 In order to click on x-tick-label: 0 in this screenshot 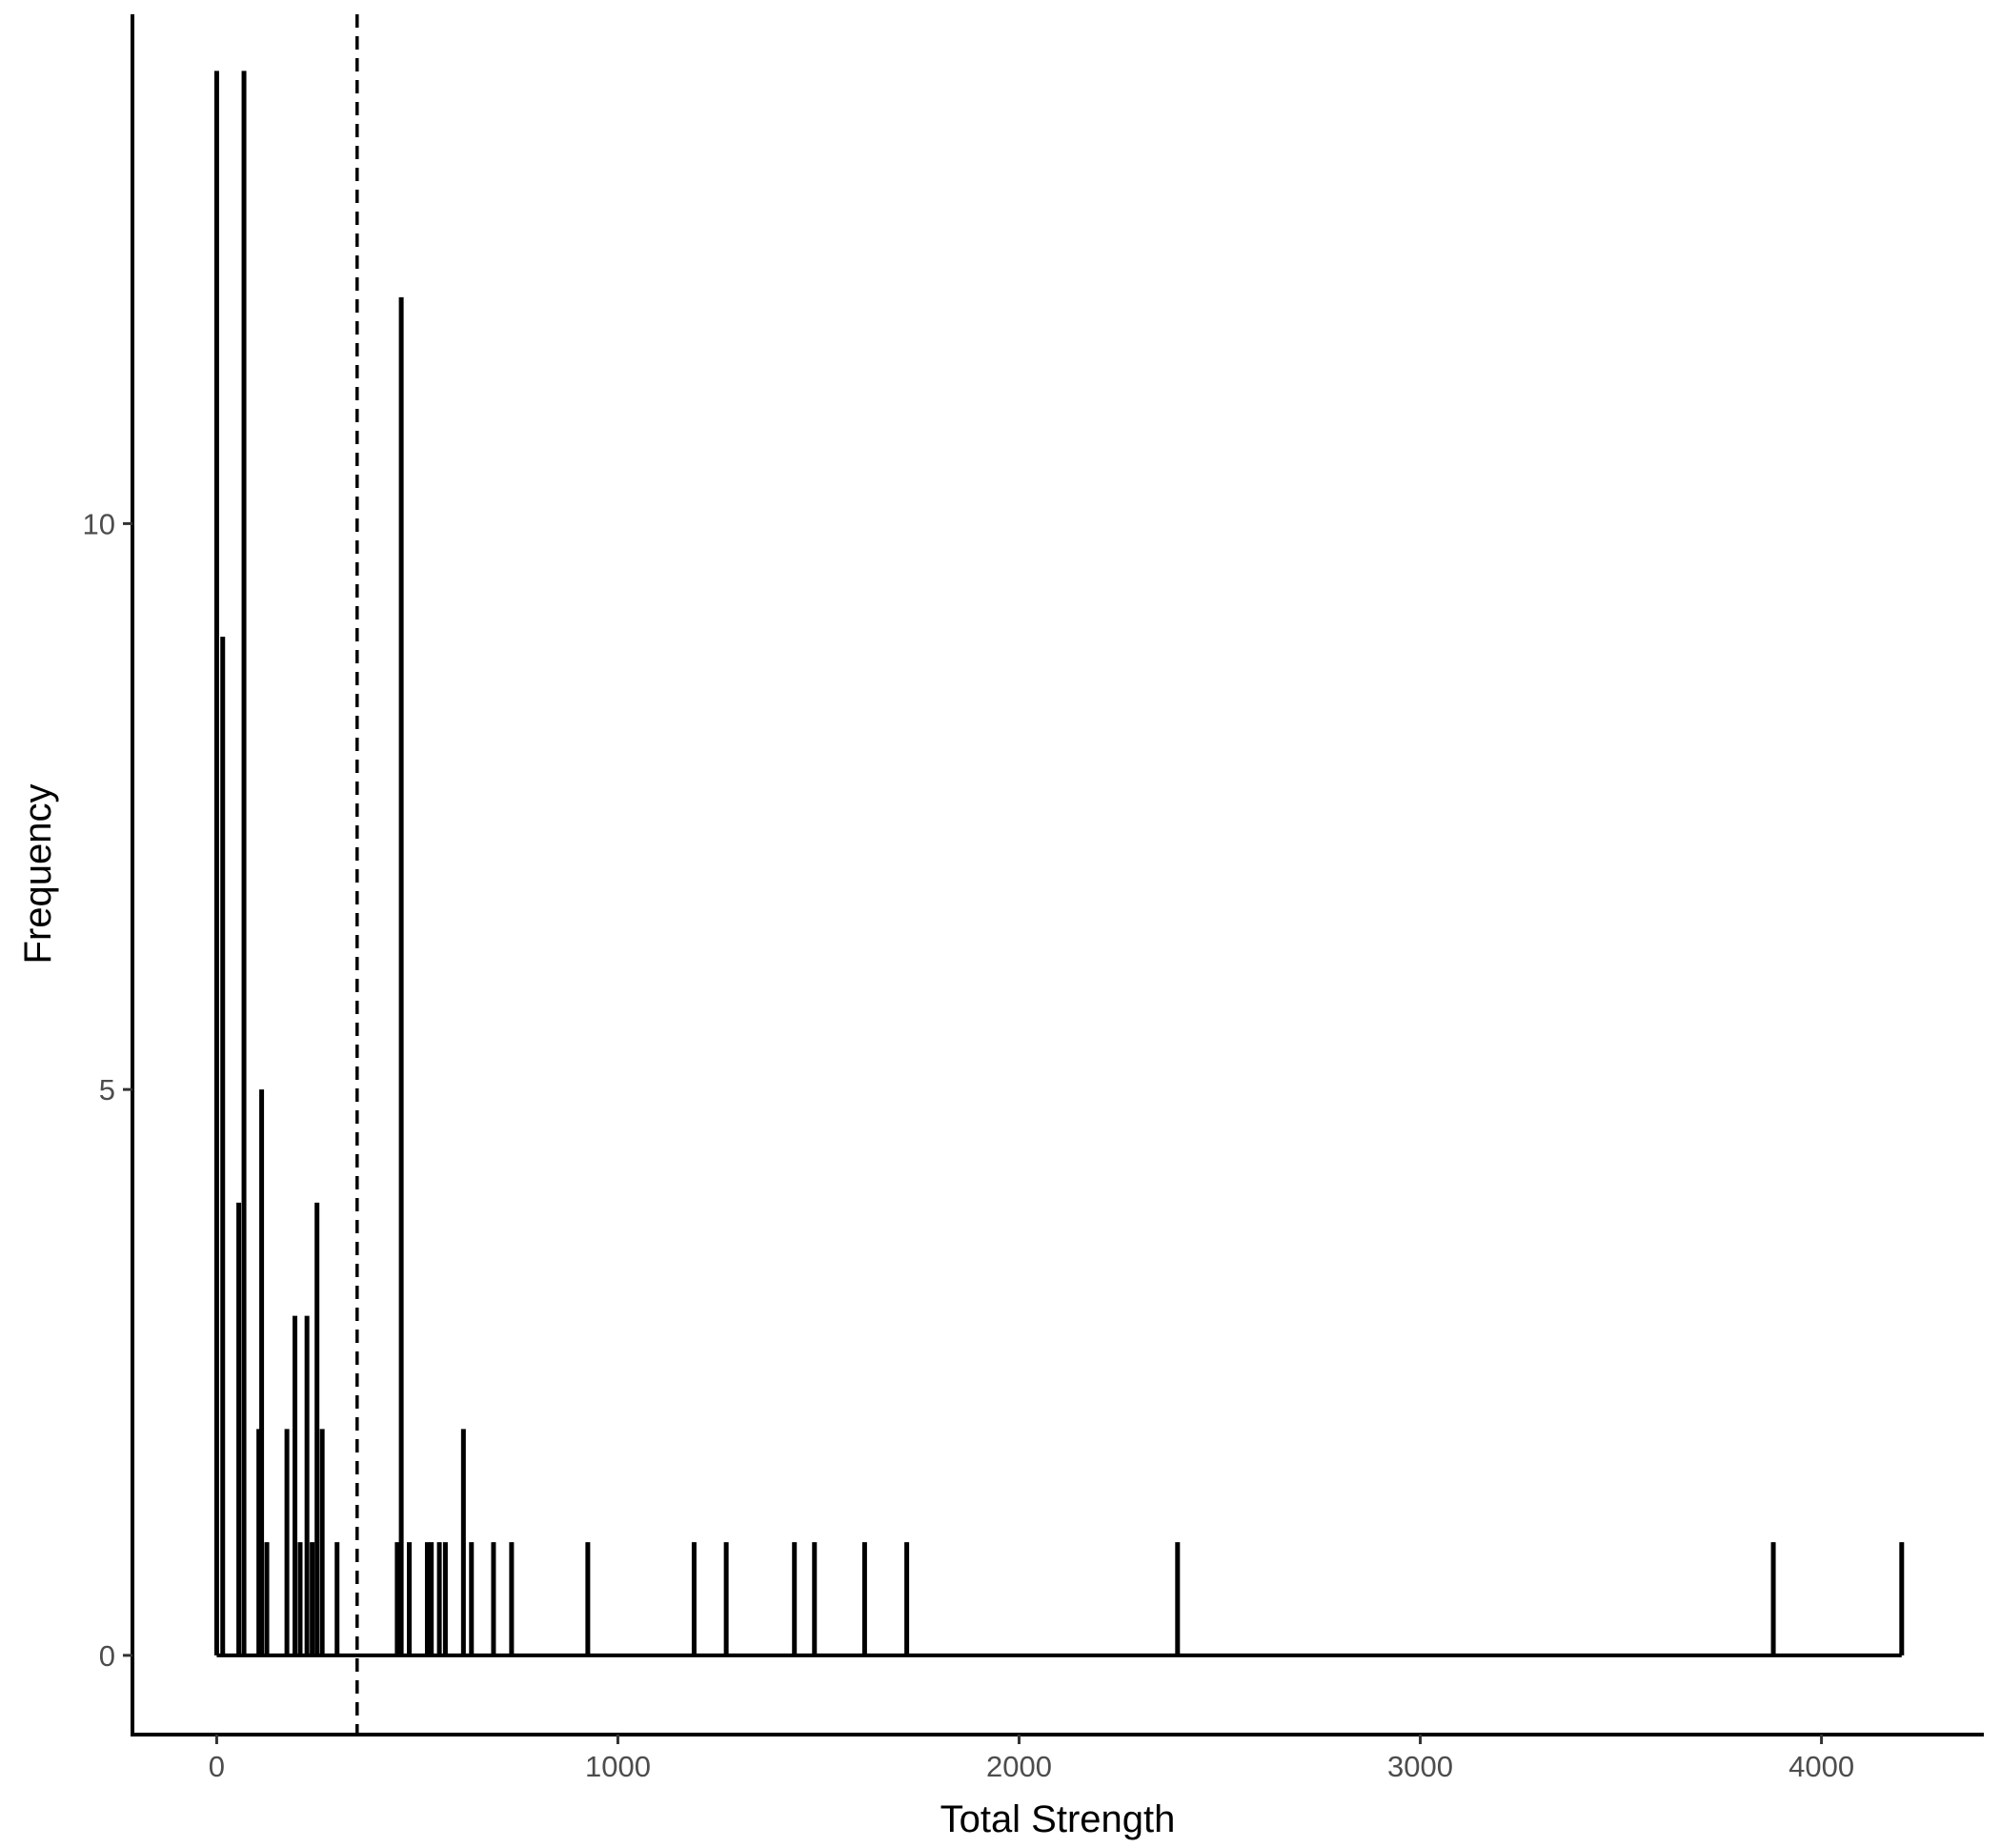, I will do `click(217, 1766)`.